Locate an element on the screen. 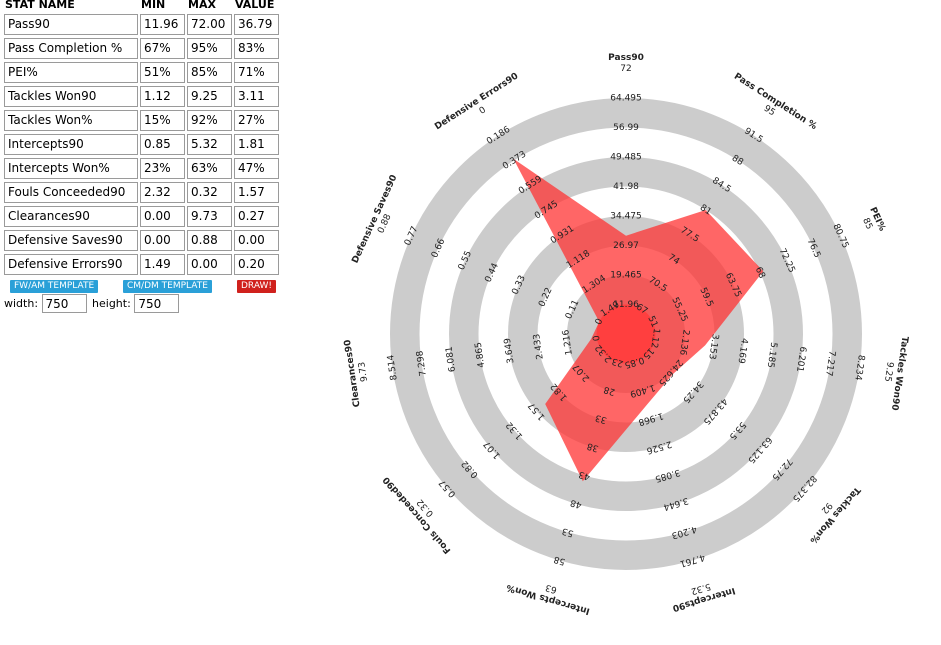  height-label: height: is located at coordinates (111, 303).